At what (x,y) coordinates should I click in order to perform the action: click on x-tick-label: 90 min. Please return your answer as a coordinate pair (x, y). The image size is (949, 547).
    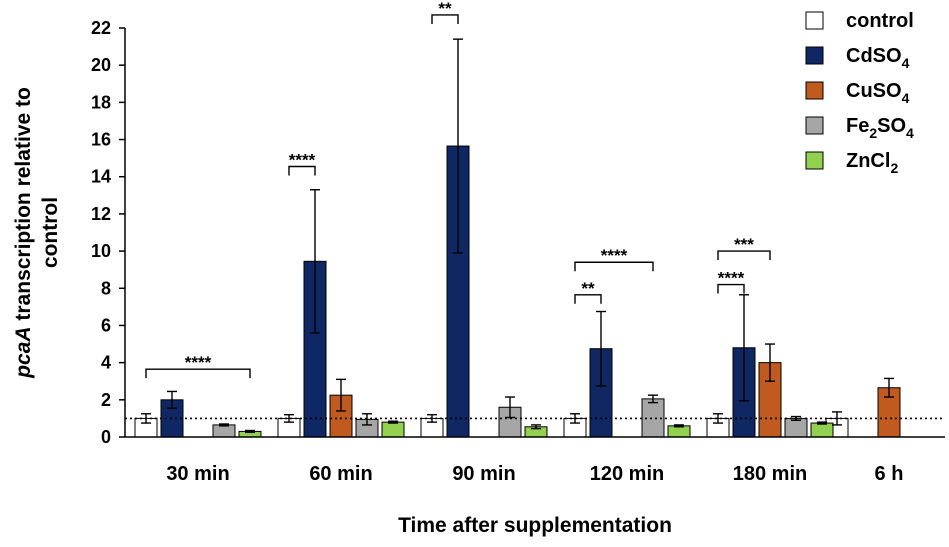
    Looking at the image, I should click on (483, 474).